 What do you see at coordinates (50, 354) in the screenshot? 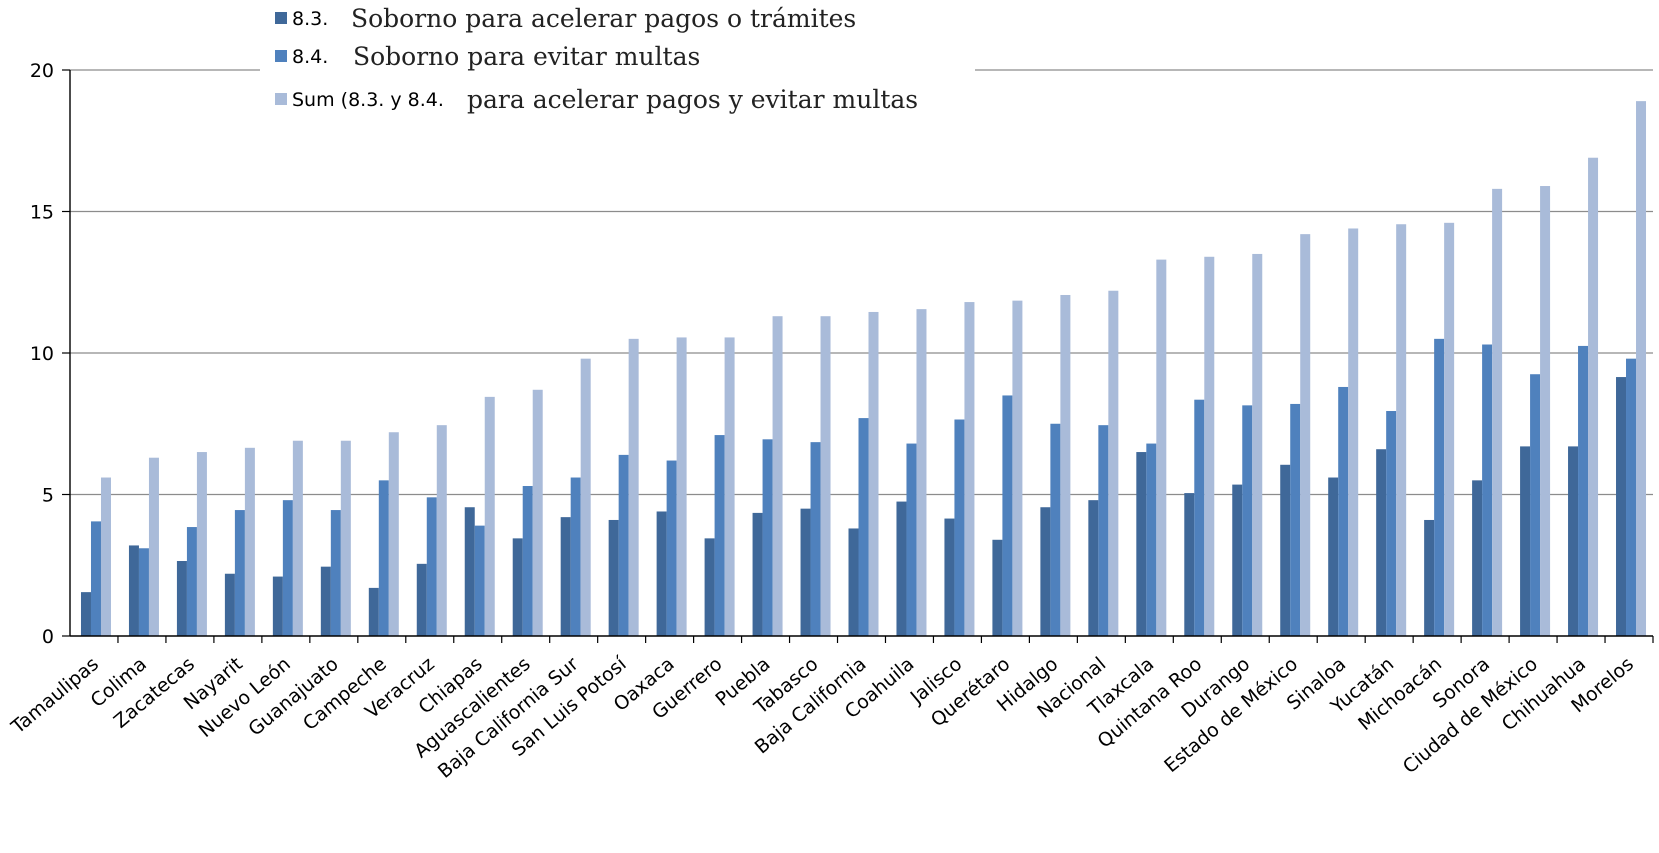
I see `y-axis-ticks: 0 5 10 15 20` at bounding box center [50, 354].